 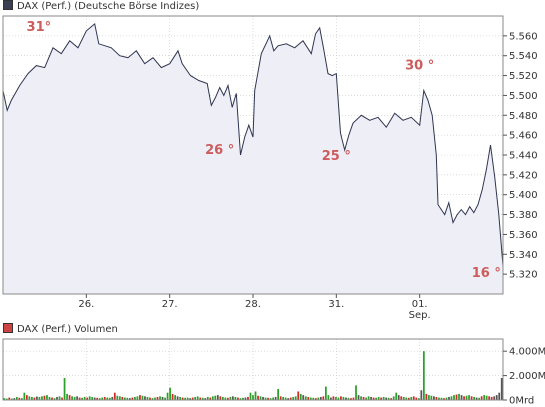 I want to click on price-x-axis: 26. 27. 28. 31. 01.Sep., so click(x=254, y=307).